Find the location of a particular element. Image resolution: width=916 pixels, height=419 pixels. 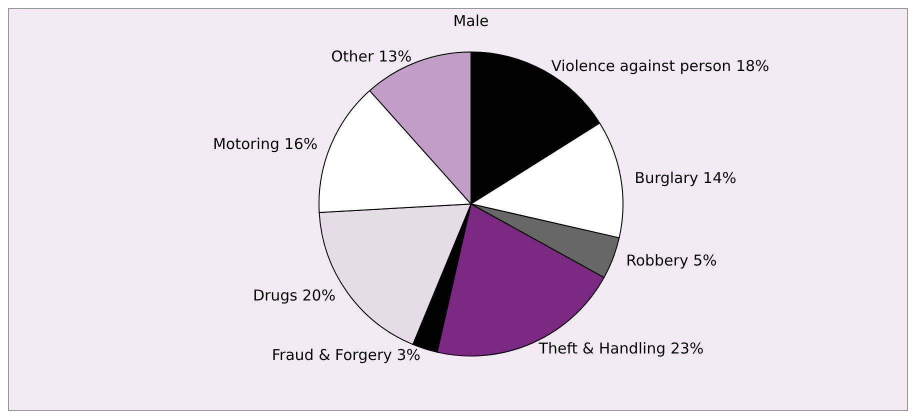

slice-label: Theft & Handling 23% is located at coordinates (621, 348).